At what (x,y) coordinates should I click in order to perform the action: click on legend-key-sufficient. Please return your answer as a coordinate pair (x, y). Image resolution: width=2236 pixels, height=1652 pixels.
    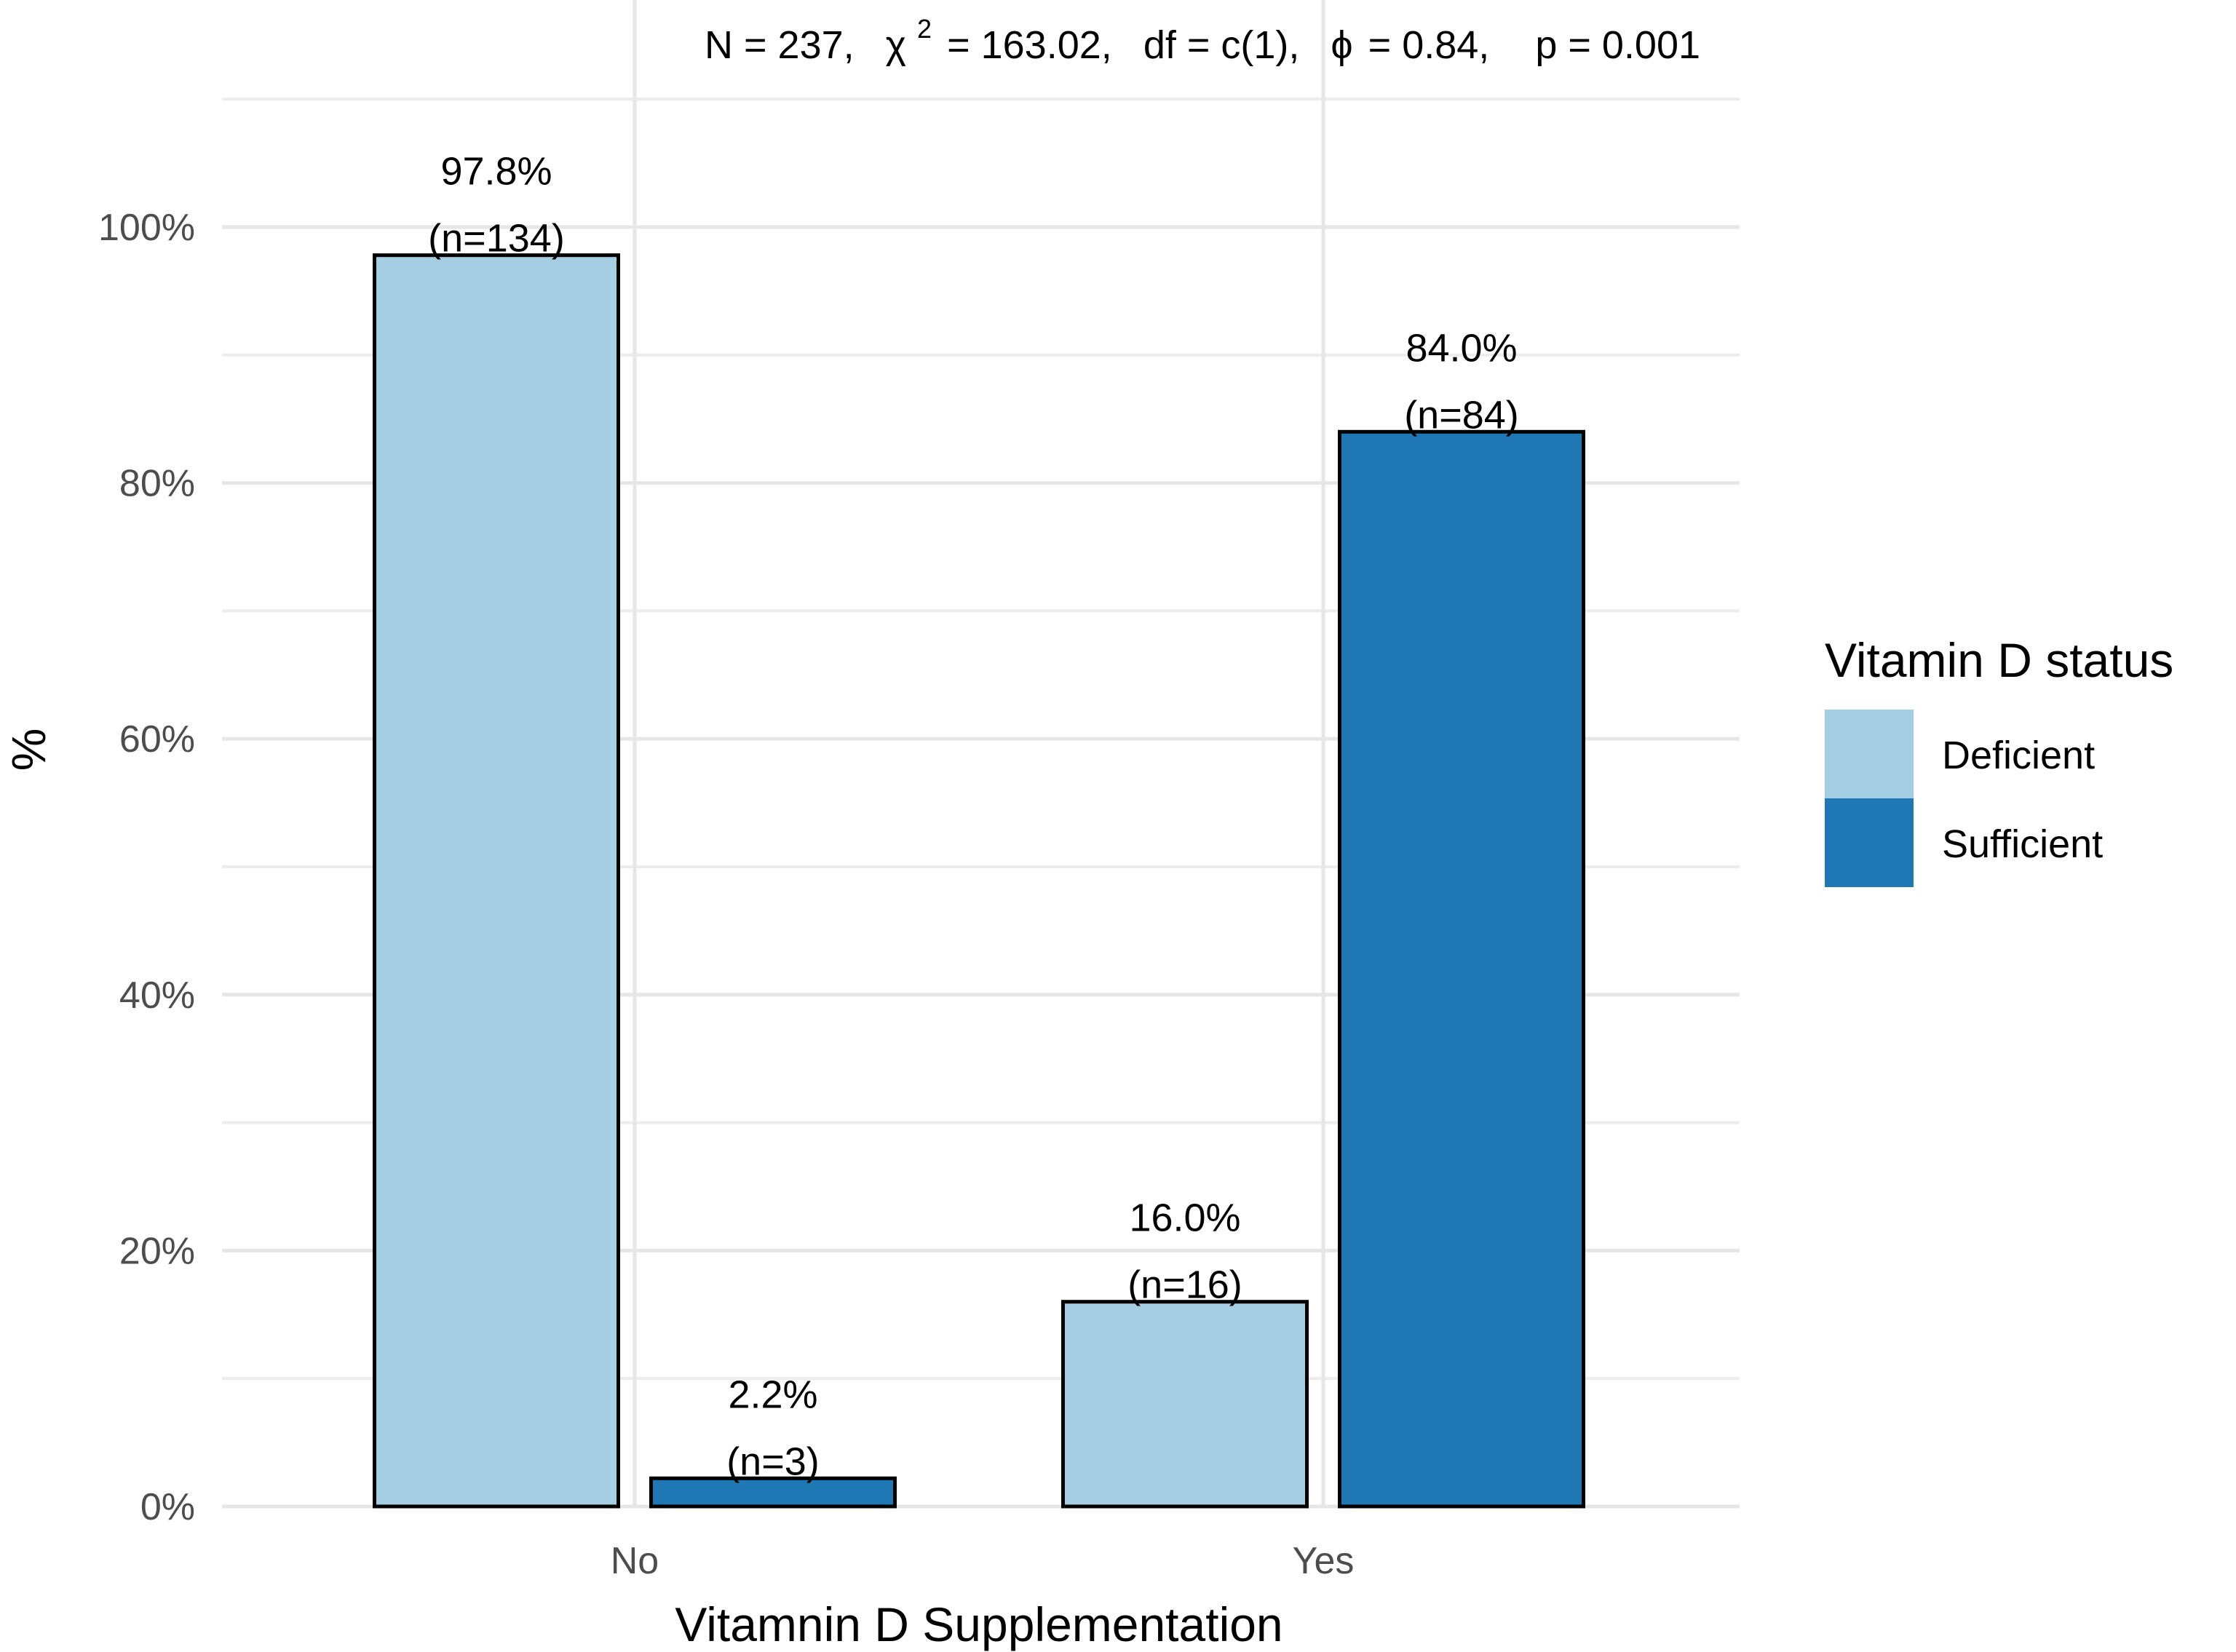
    Looking at the image, I should click on (1869, 842).